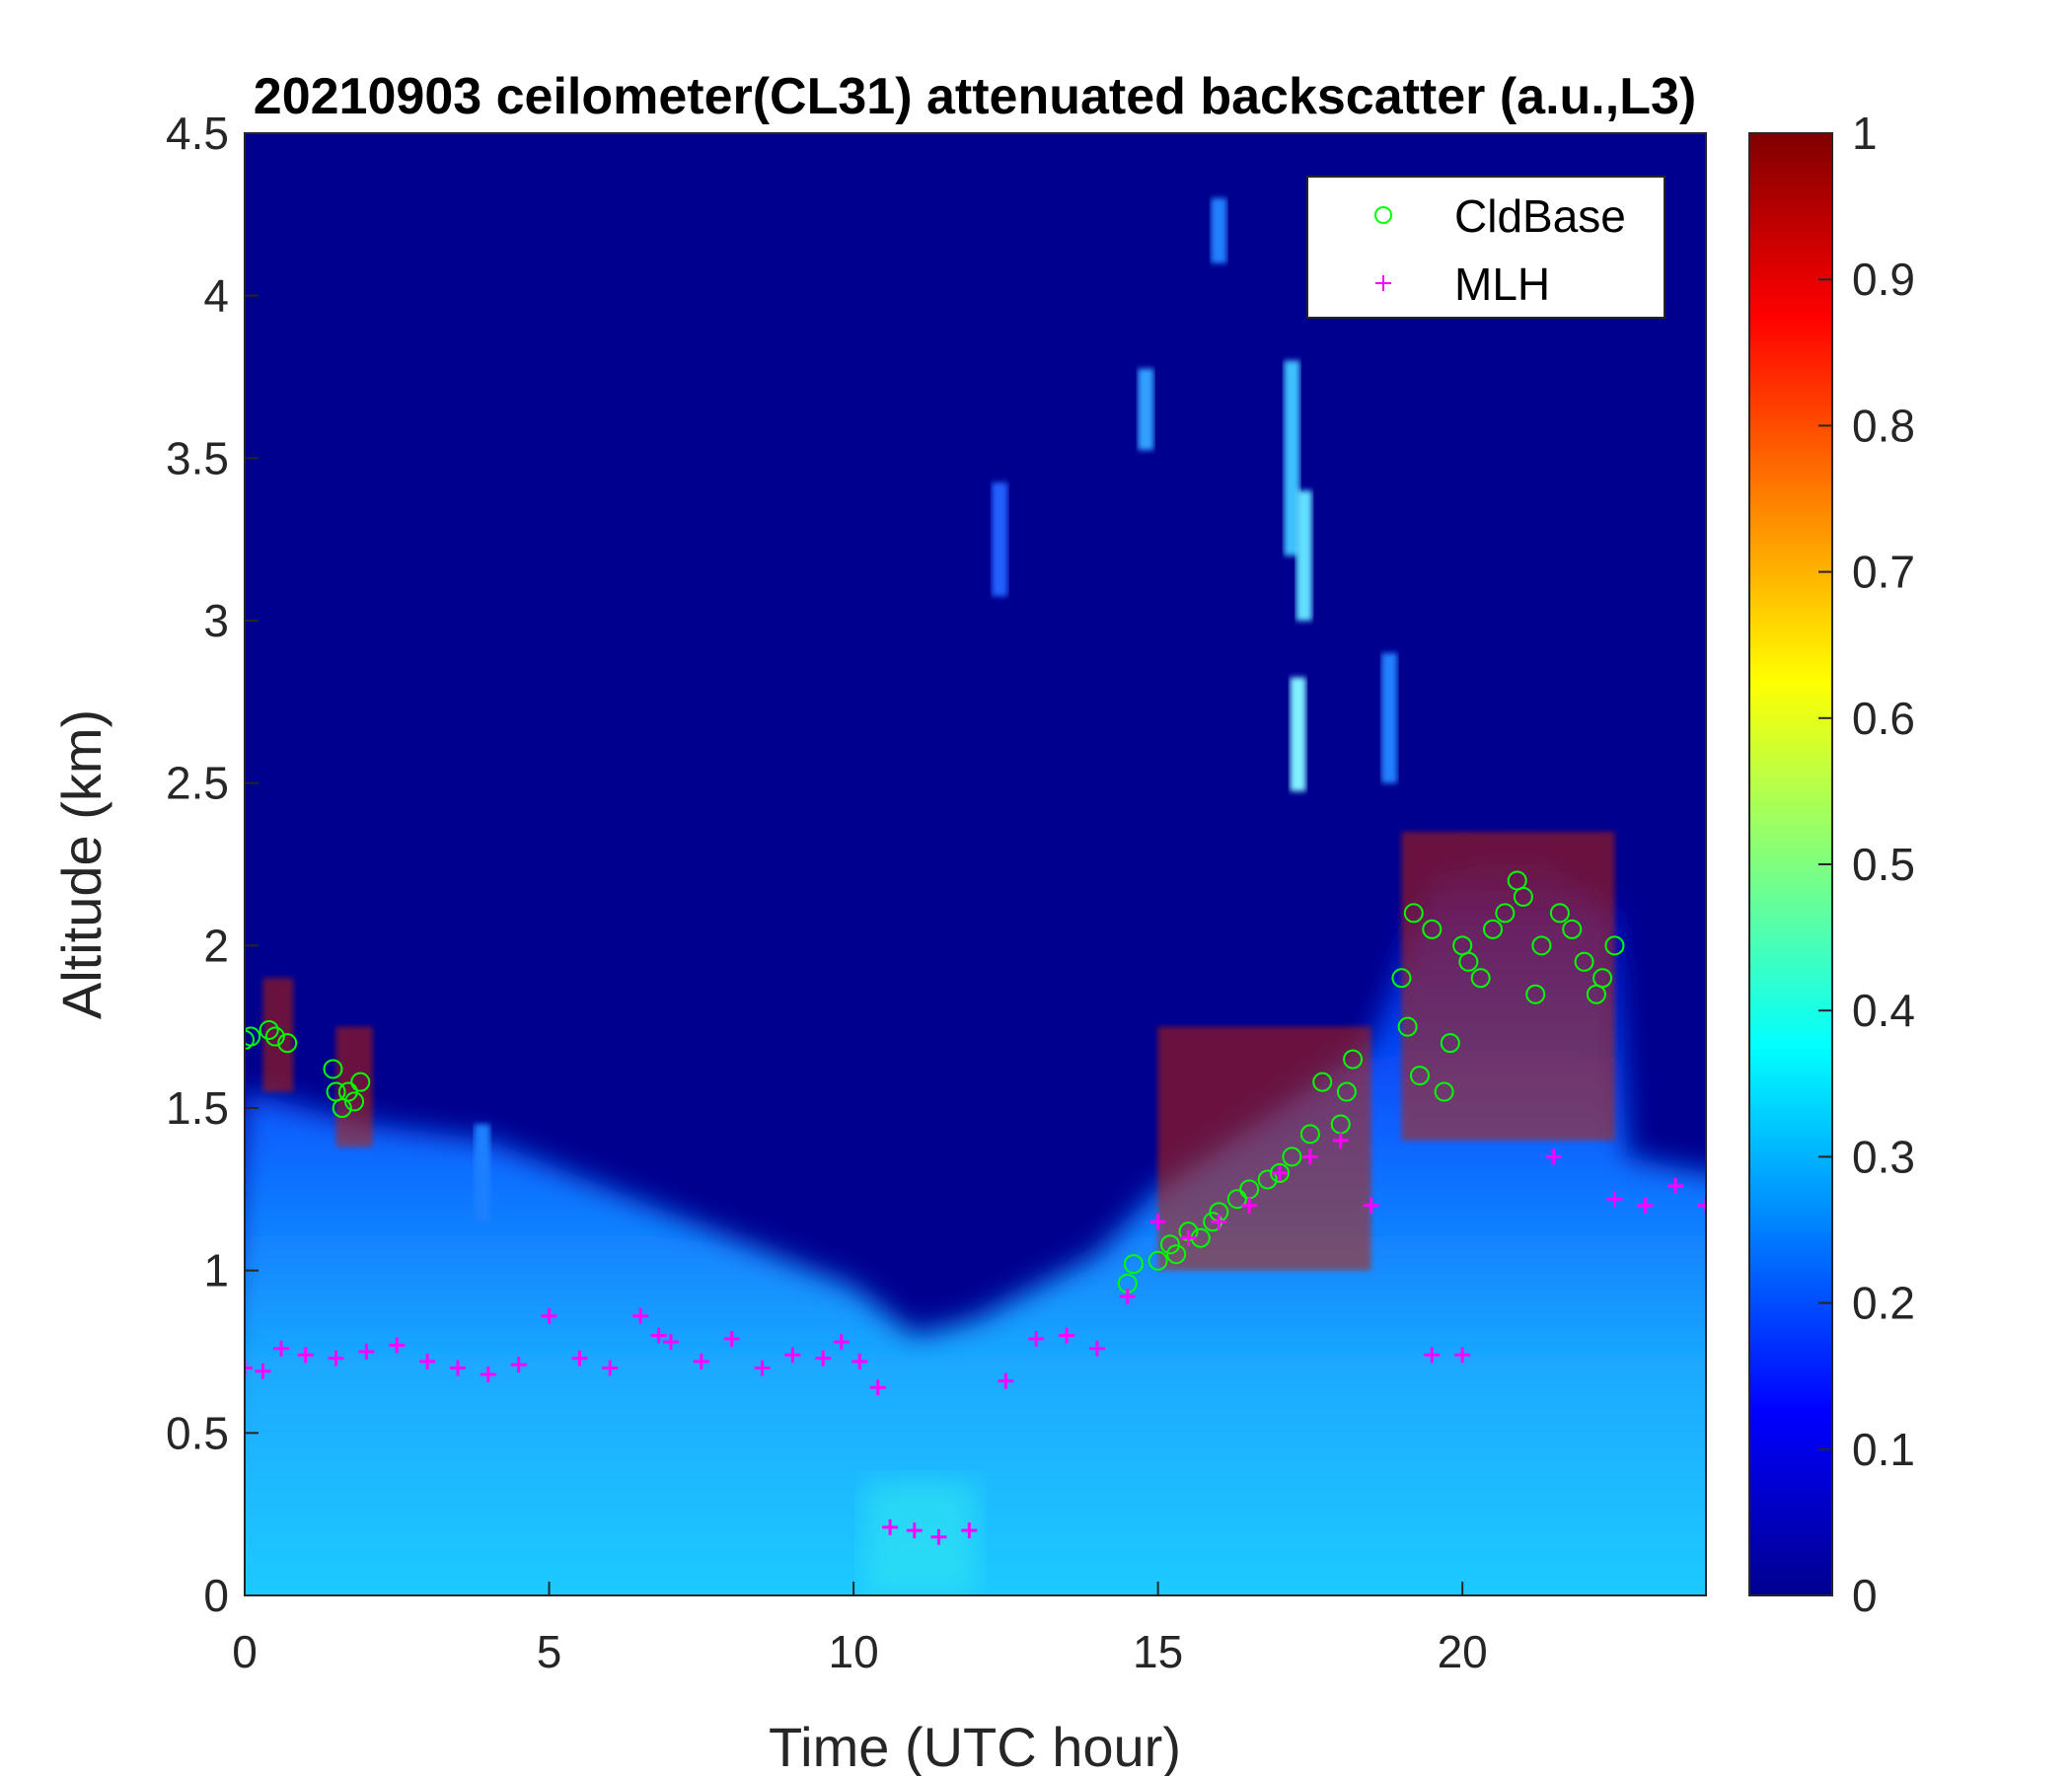 This screenshot has height=1776, width=2072. I want to click on legend-mlh-marker, so click(1383, 283).